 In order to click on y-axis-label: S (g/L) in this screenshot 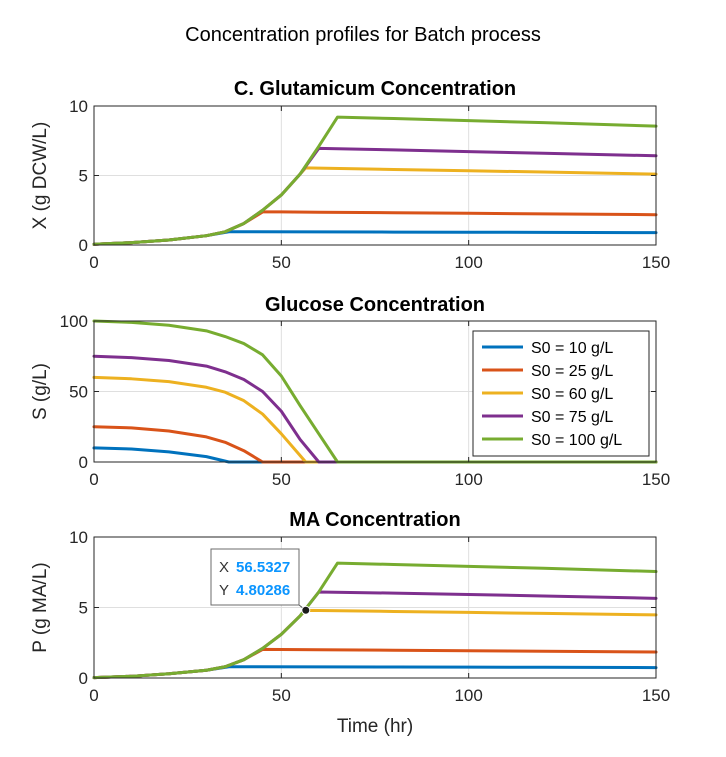, I will do `click(40, 391)`.